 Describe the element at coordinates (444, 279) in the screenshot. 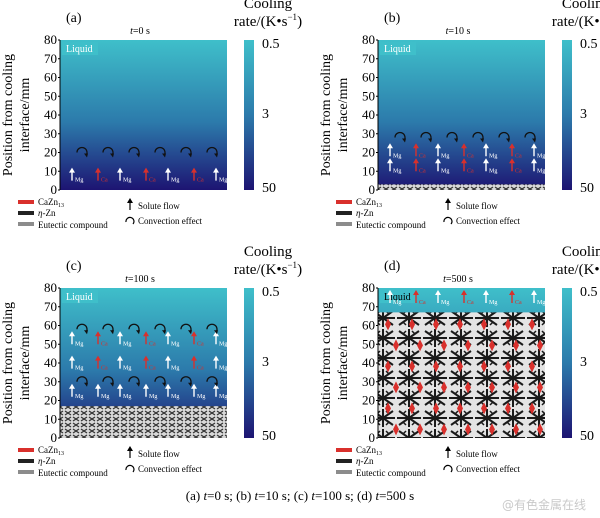

I see `panel-time-var: t` at that location.